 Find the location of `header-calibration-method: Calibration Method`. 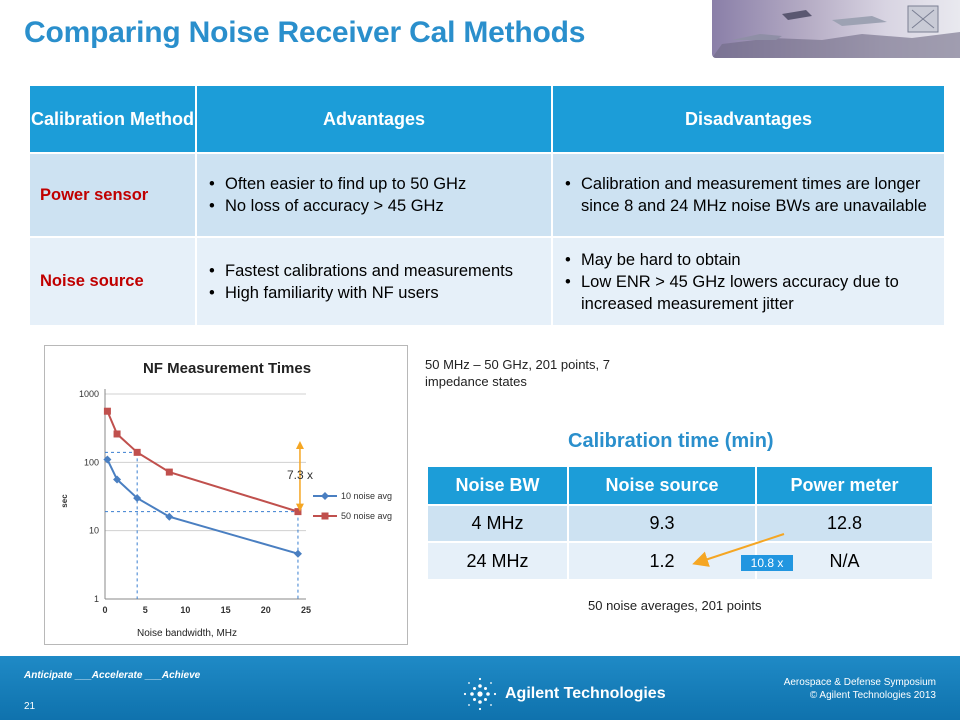

header-calibration-method: Calibration Method is located at coordinates (113, 119).